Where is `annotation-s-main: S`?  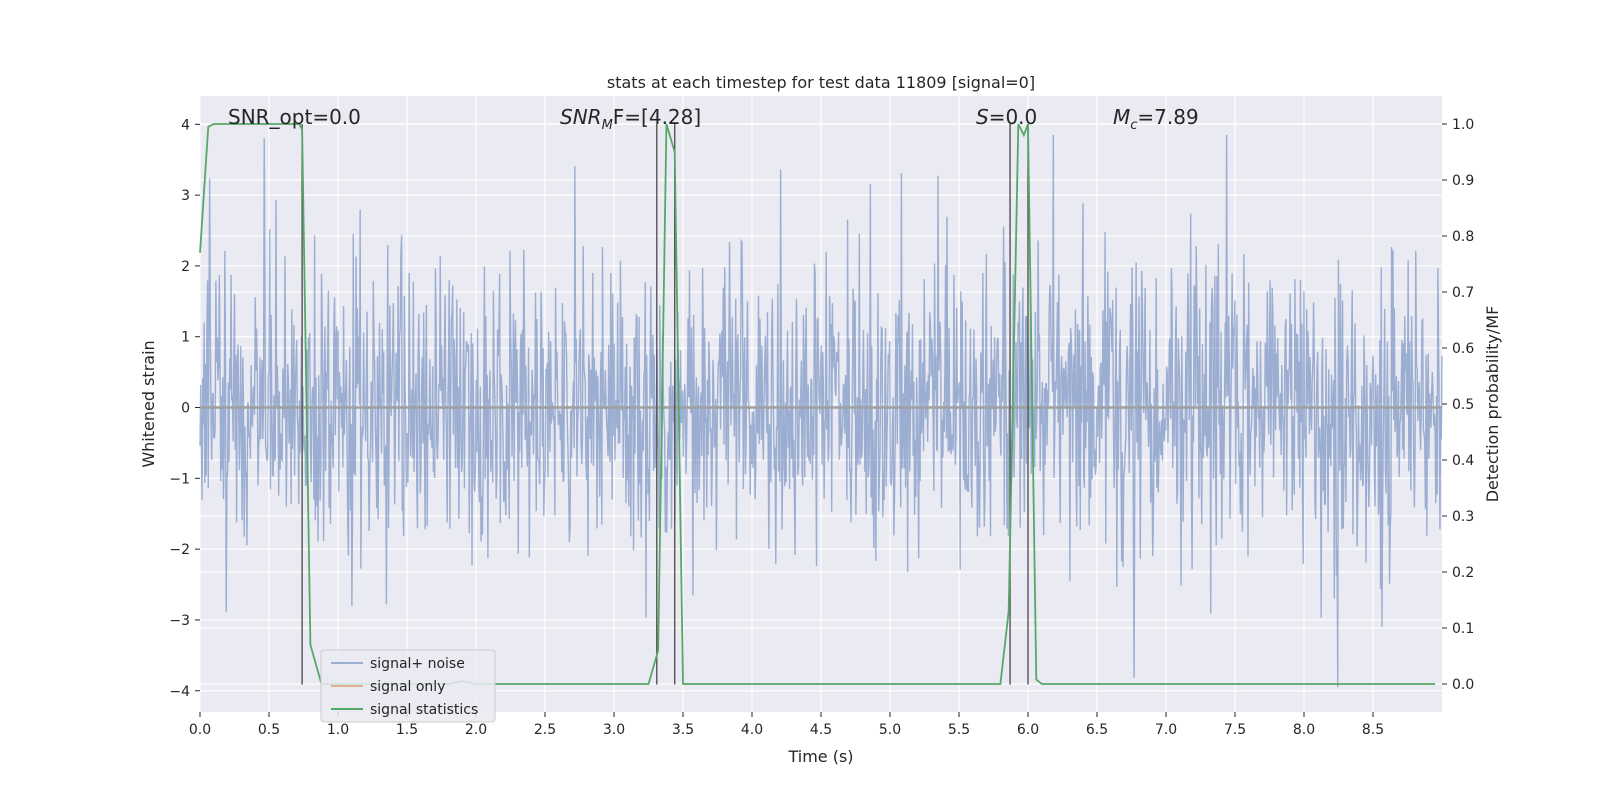
annotation-s-main: S is located at coordinates (982, 117).